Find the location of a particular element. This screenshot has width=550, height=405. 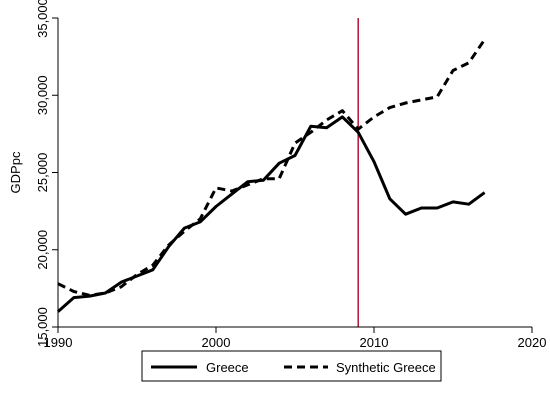

y-tick-label: 20,000 is located at coordinates (42, 250).